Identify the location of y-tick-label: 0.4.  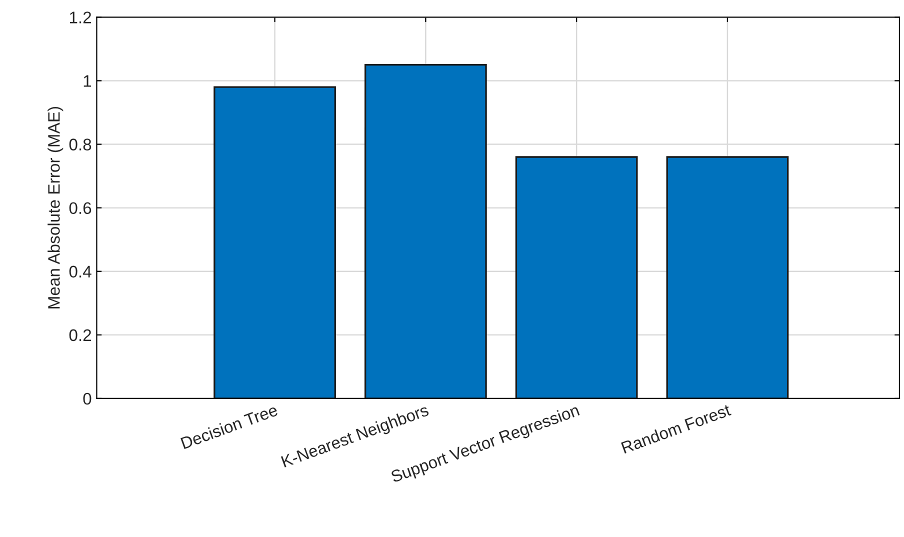
(80, 272).